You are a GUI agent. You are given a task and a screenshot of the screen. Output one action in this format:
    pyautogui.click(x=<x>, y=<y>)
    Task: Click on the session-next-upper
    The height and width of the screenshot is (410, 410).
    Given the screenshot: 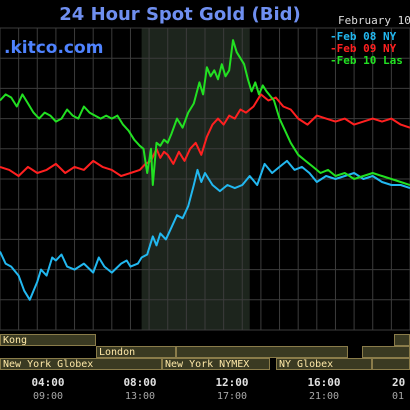 What is the action you would take?
    pyautogui.click(x=386, y=352)
    